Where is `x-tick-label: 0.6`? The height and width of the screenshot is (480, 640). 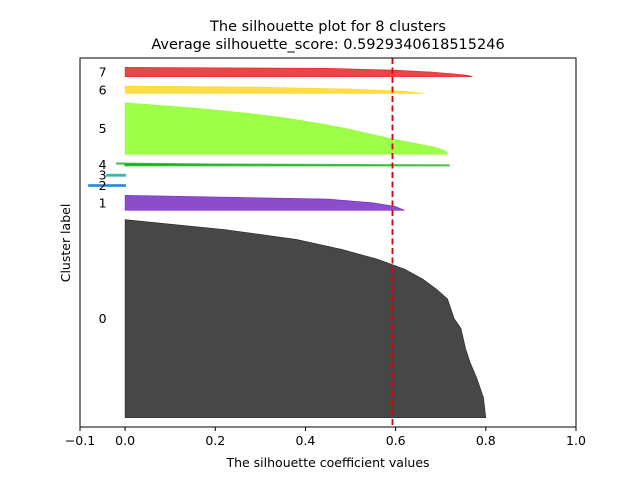 x-tick-label: 0.6 is located at coordinates (396, 440).